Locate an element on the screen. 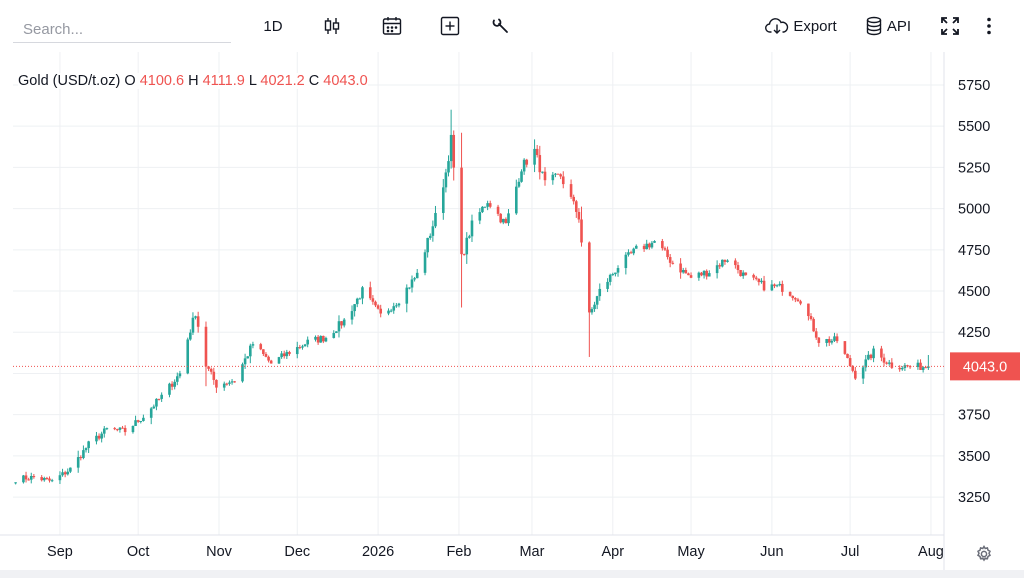 This screenshot has height=583, width=1024. gear-icon is located at coordinates (984, 556).